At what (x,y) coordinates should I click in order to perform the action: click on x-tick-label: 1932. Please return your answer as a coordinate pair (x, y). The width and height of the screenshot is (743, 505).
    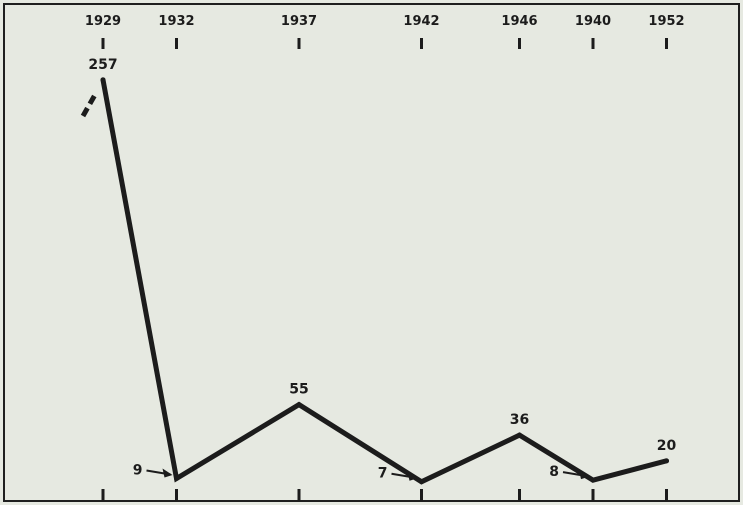
    Looking at the image, I should click on (176, 21).